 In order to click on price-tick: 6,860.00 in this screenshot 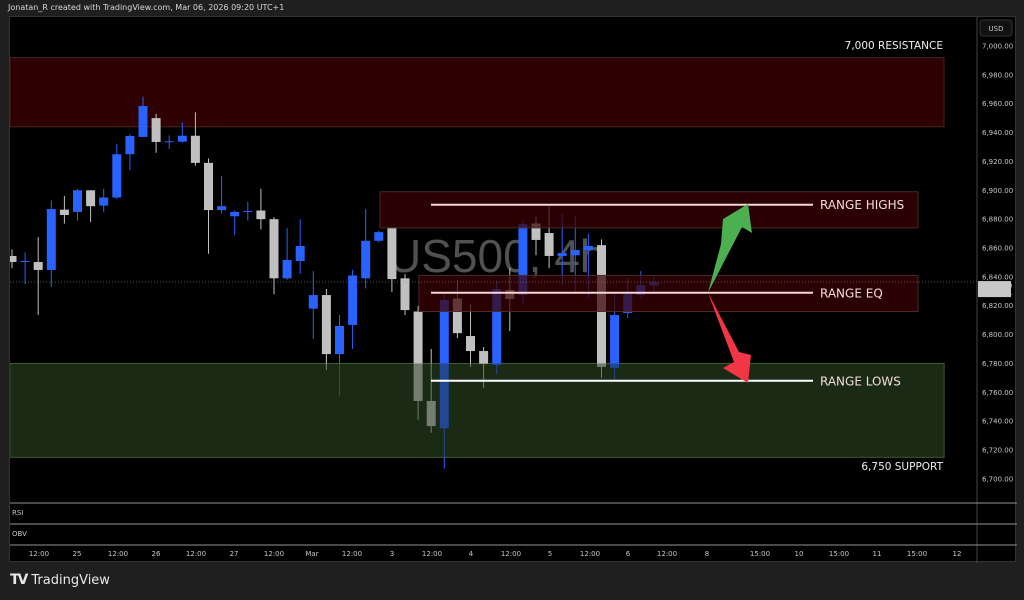, I will do `click(997, 249)`.